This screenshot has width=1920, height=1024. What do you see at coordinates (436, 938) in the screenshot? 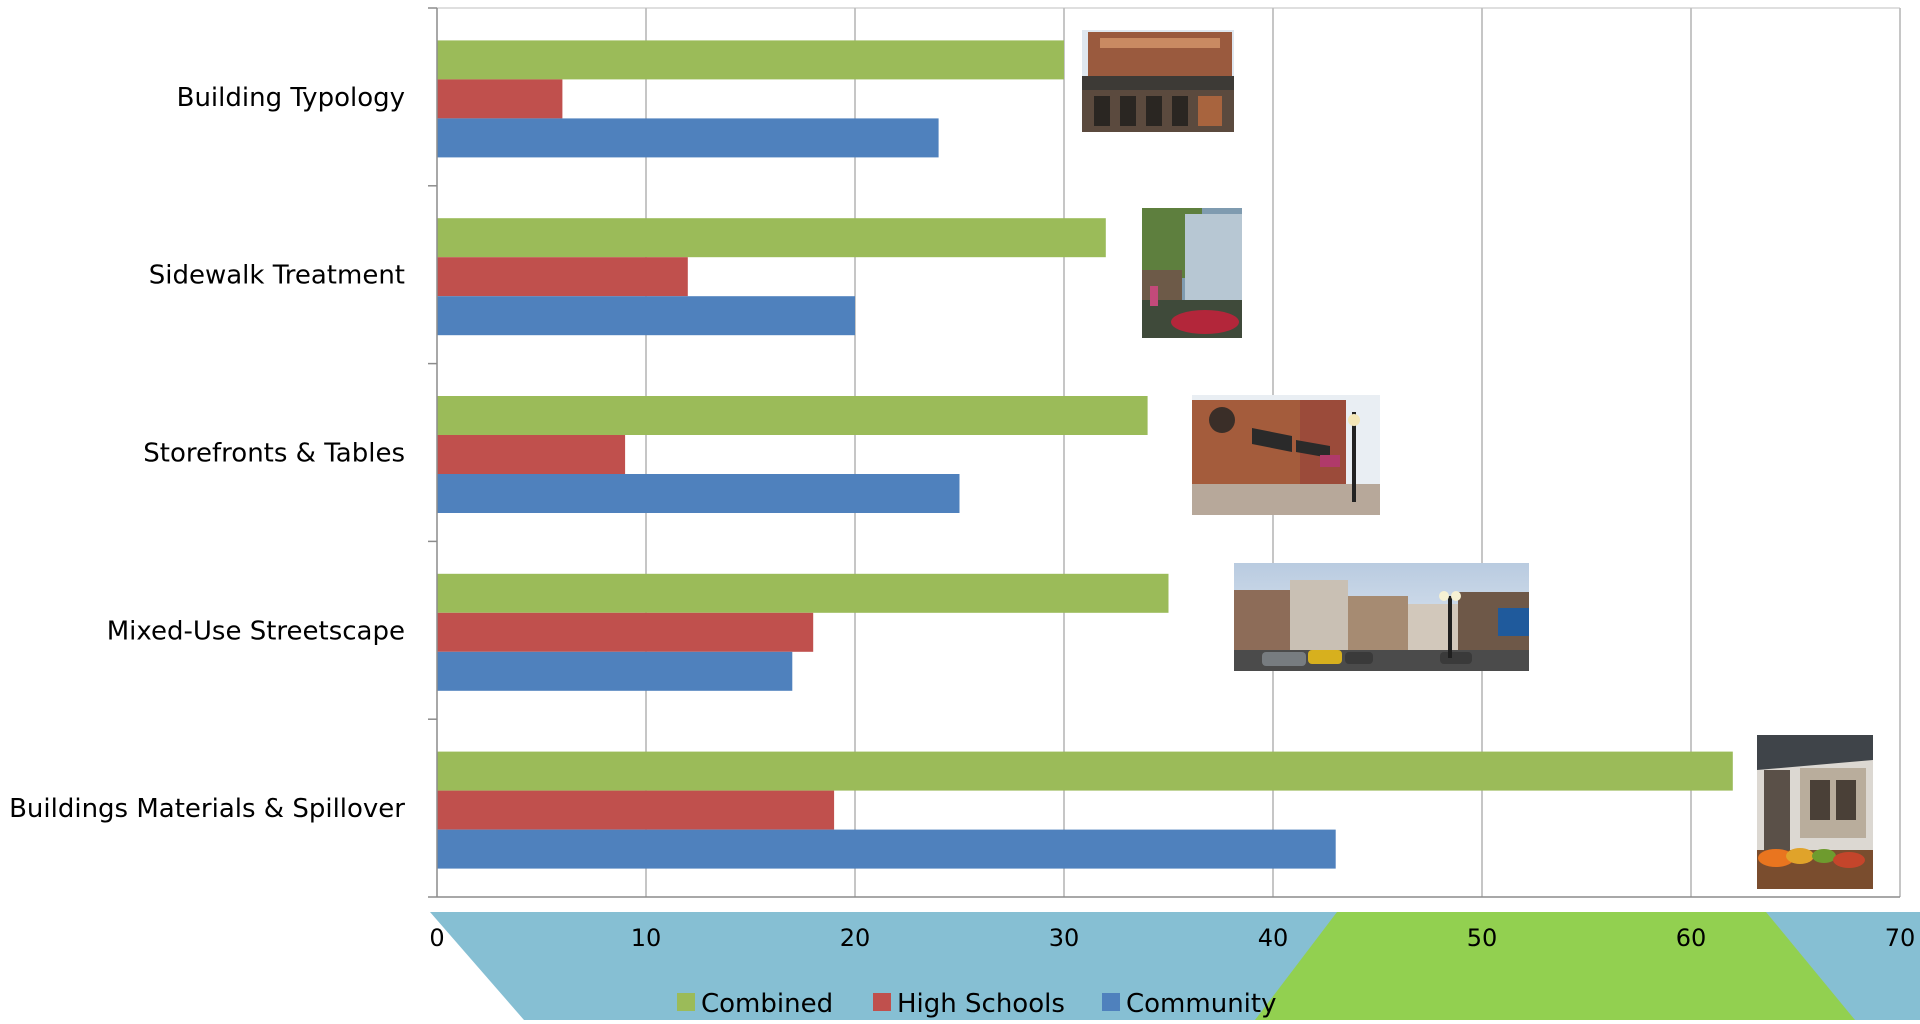
I see `x-tick-label-0: 0` at bounding box center [436, 938].